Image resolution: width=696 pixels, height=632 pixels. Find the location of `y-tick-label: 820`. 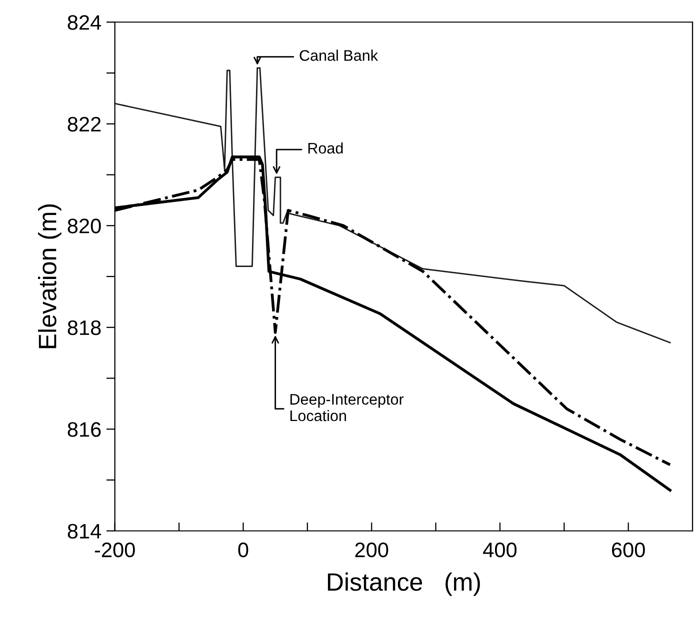

y-tick-label: 820 is located at coordinates (84, 226).